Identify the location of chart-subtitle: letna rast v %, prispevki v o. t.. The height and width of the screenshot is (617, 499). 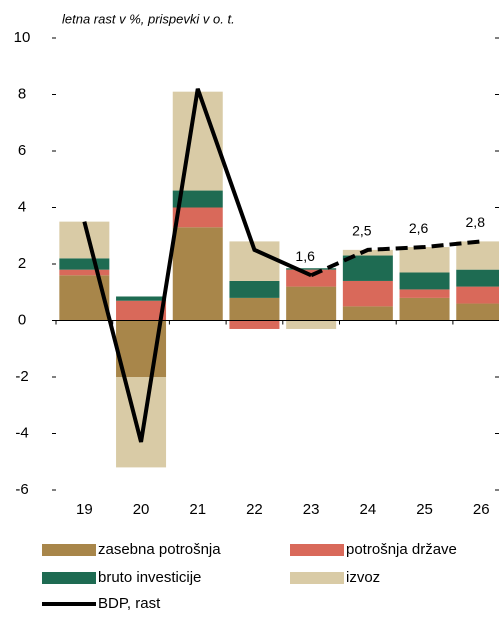
(148, 18).